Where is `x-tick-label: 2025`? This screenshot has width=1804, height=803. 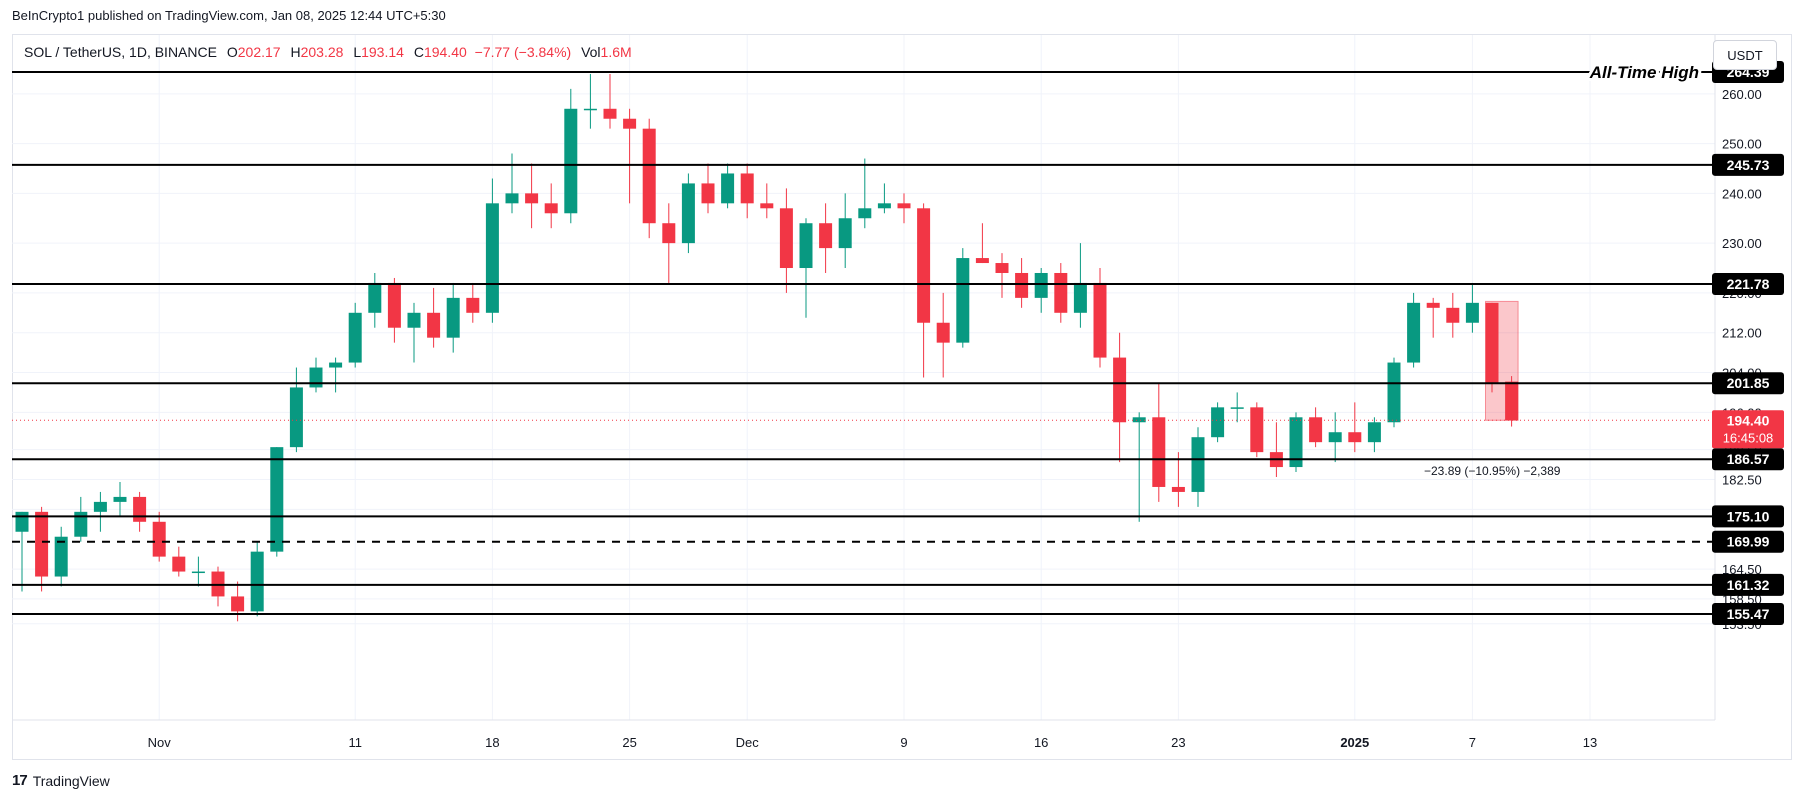 x-tick-label: 2025 is located at coordinates (1354, 742).